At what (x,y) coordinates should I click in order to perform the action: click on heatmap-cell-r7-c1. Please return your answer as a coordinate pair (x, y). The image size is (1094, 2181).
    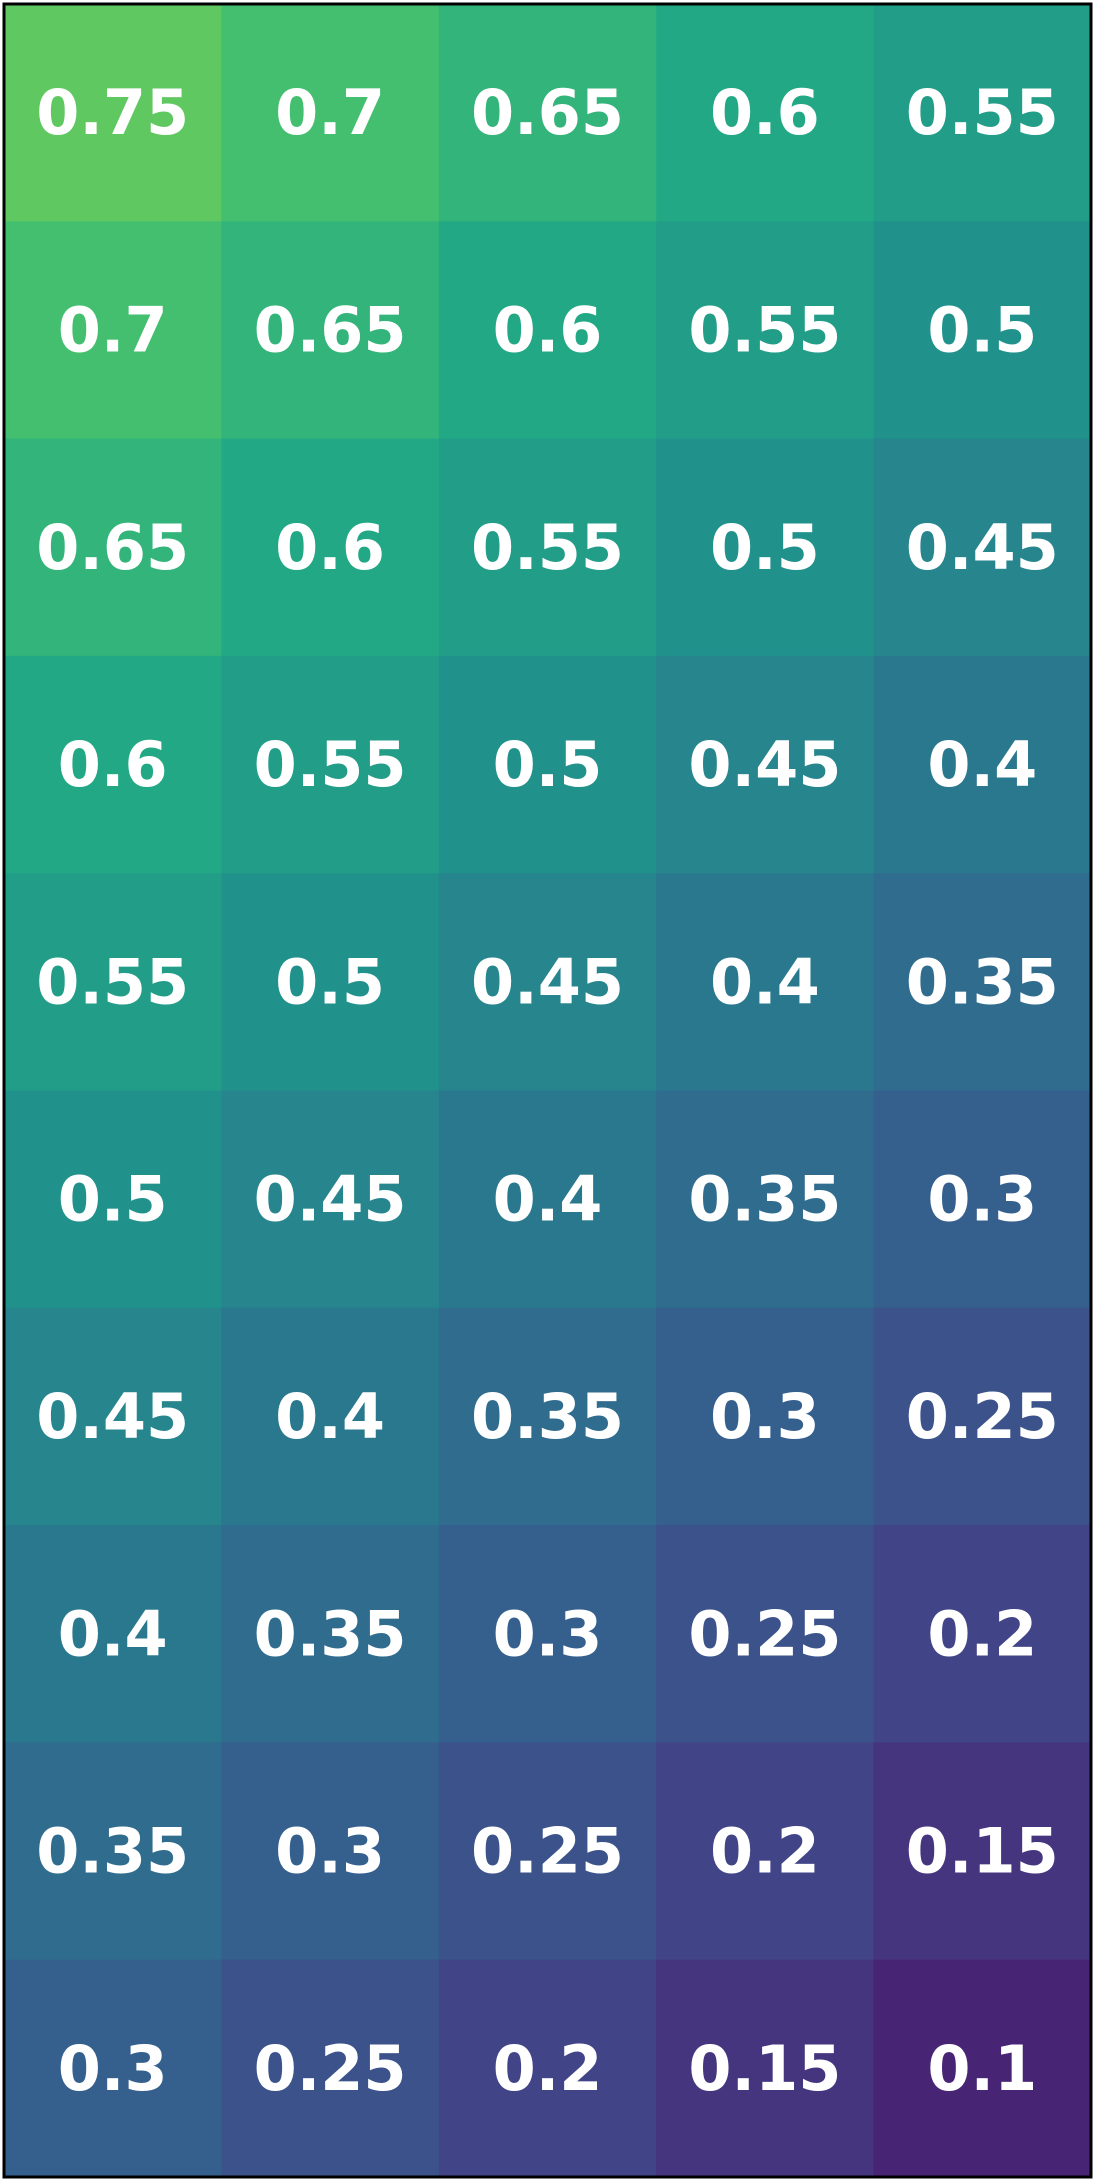
    Looking at the image, I should click on (330, 1634).